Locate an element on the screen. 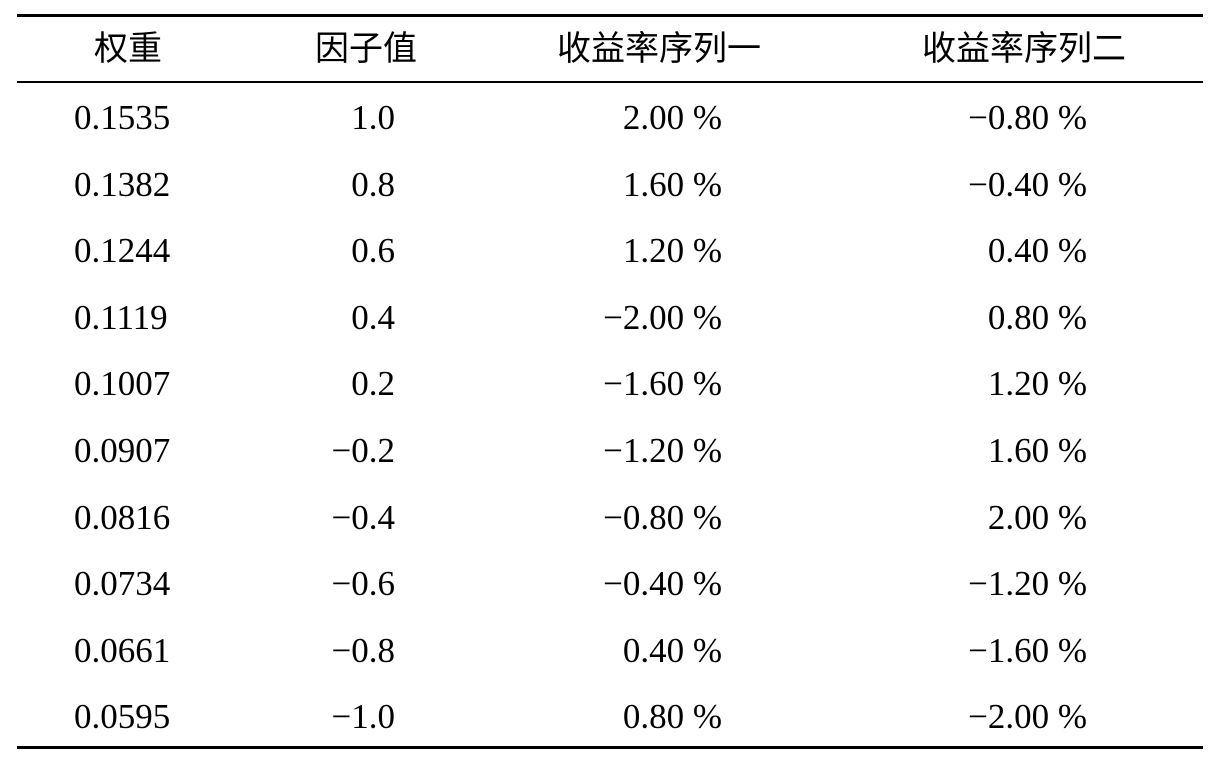 The image size is (1220, 763). cell-factor-value: 0.2 is located at coordinates (373, 383).